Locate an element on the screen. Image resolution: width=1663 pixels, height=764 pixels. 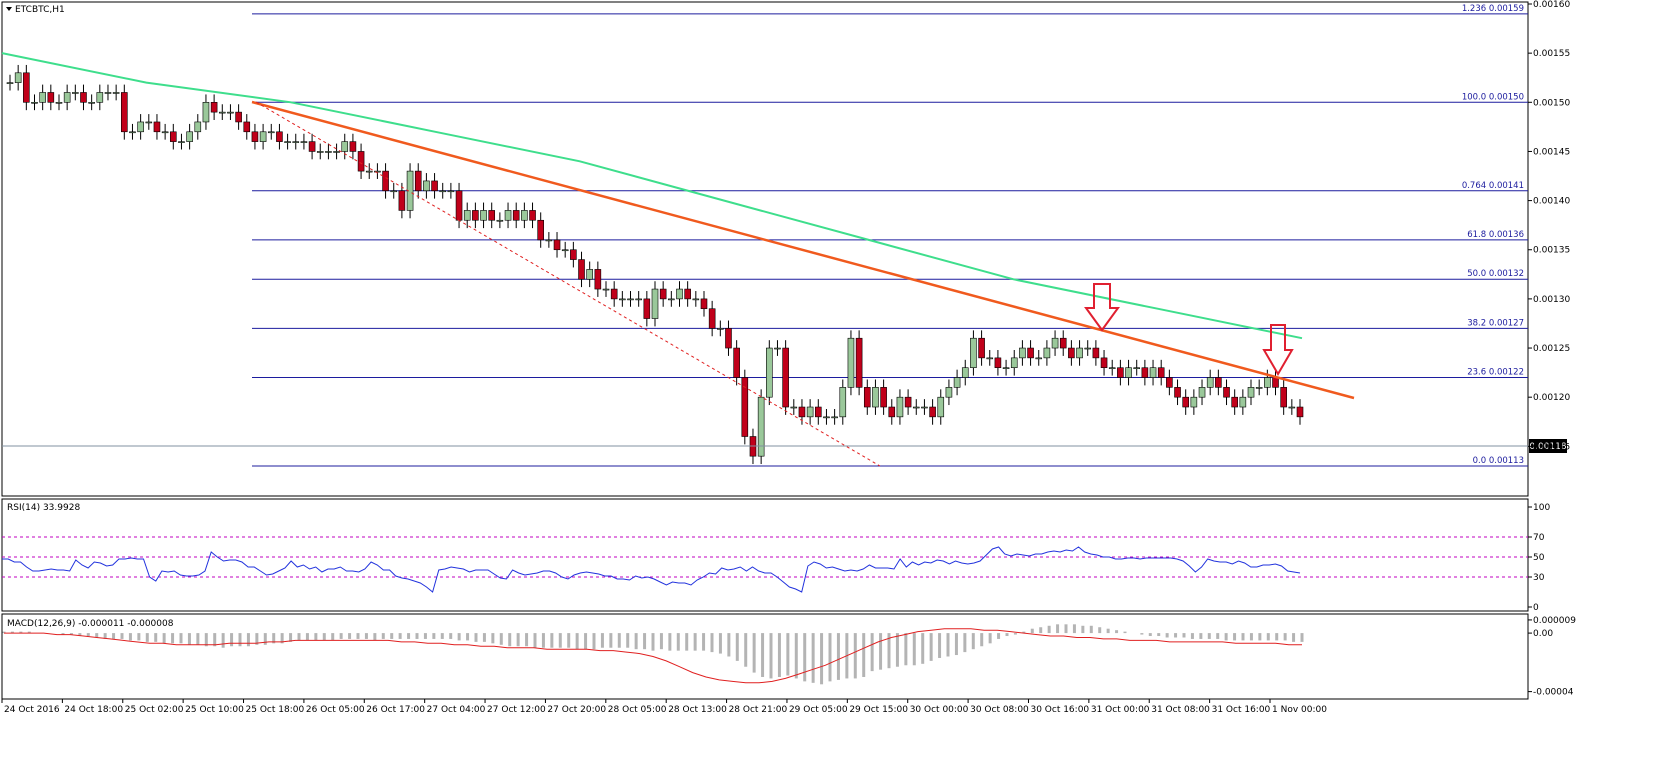
time-tick-label: 26 Oct 17:00 is located at coordinates (395, 710).